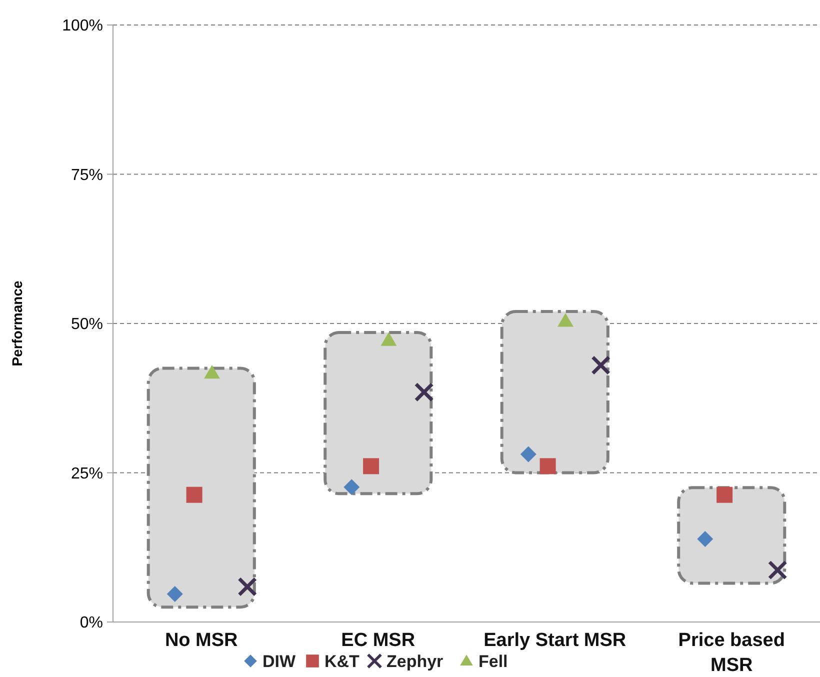 The height and width of the screenshot is (677, 820). I want to click on legend-label: Zephyr, so click(415, 661).